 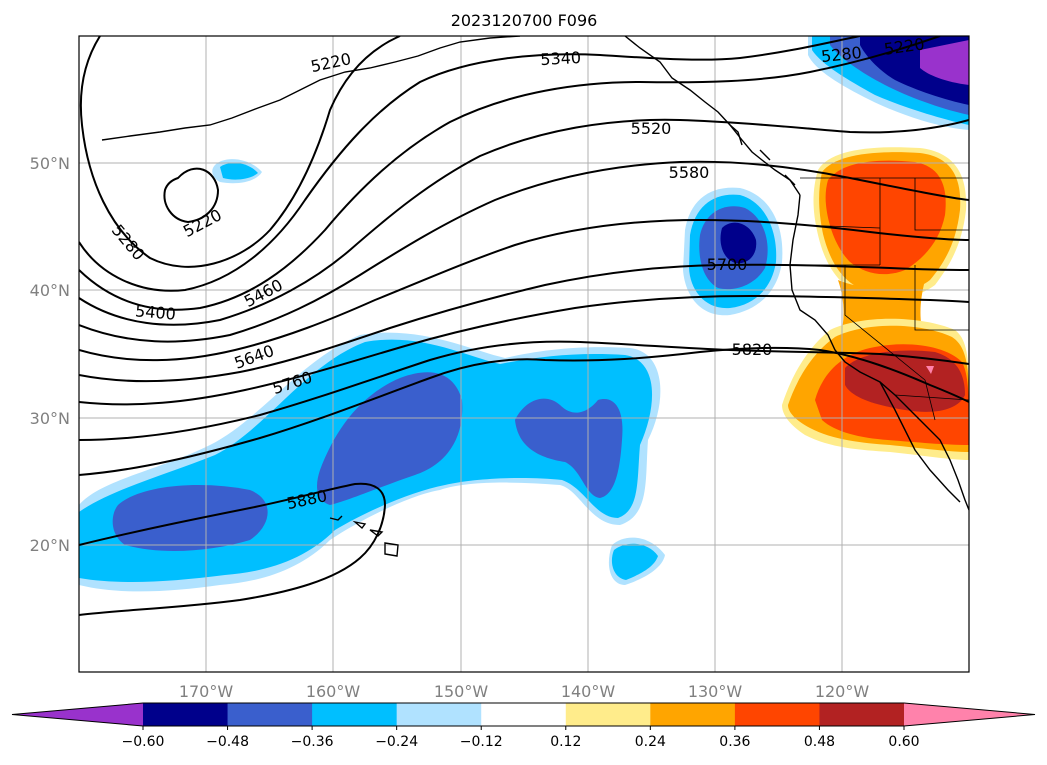 I want to click on colorbar-extend-low, so click(x=77, y=714).